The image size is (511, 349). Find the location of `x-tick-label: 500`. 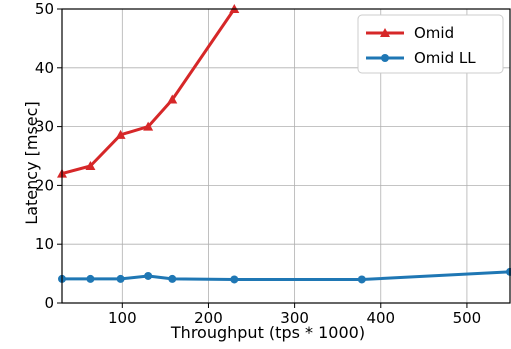

x-tick-label: 500 is located at coordinates (467, 318).